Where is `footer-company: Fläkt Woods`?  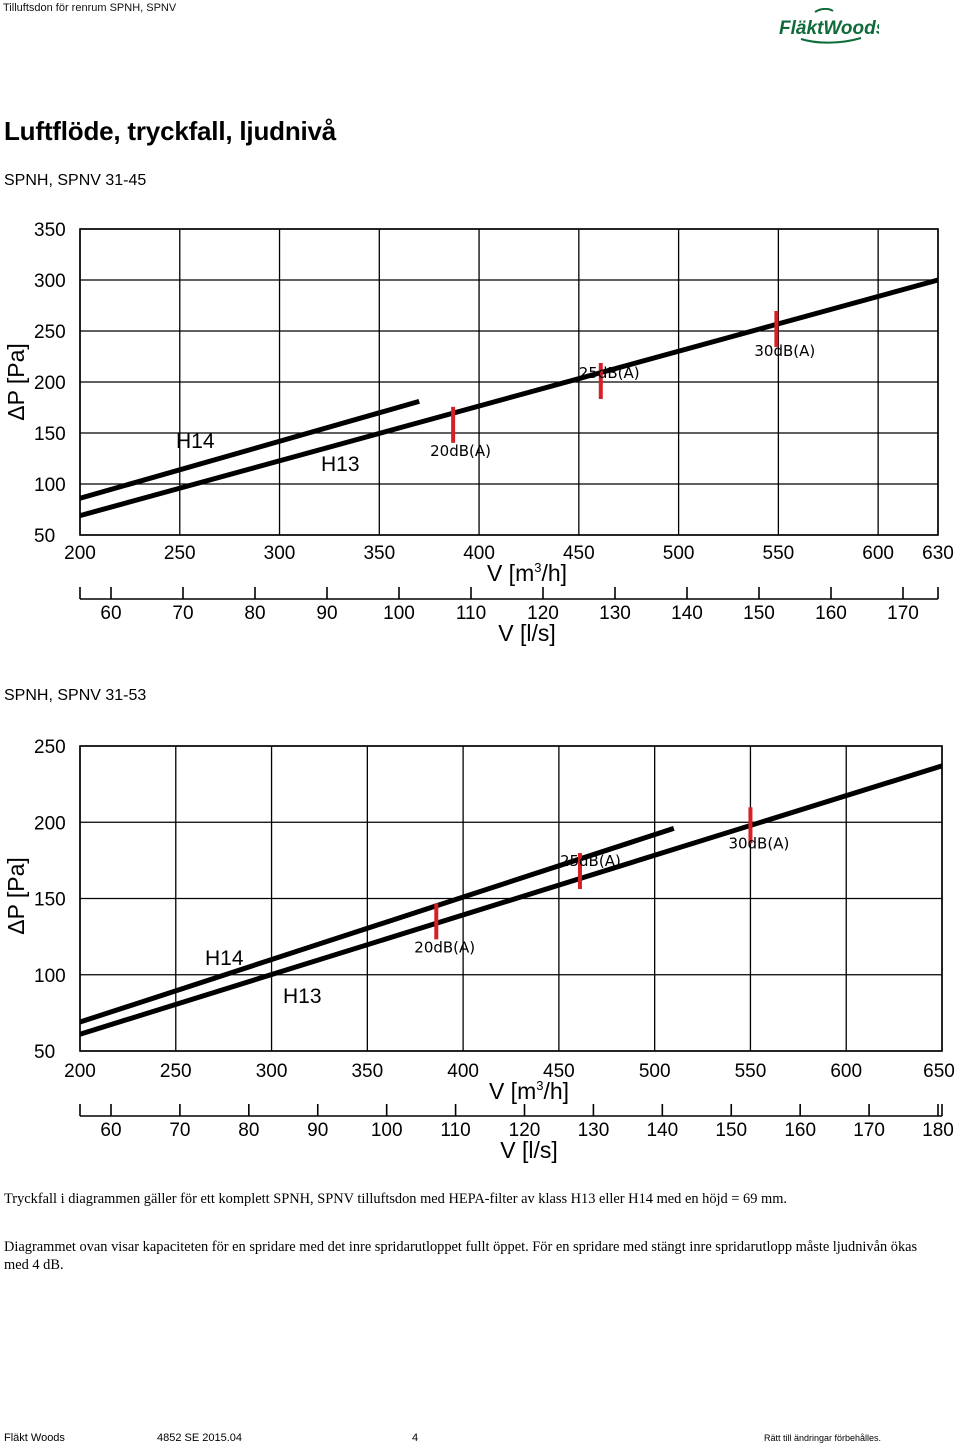
footer-company: Fläkt Woods is located at coordinates (34, 1438).